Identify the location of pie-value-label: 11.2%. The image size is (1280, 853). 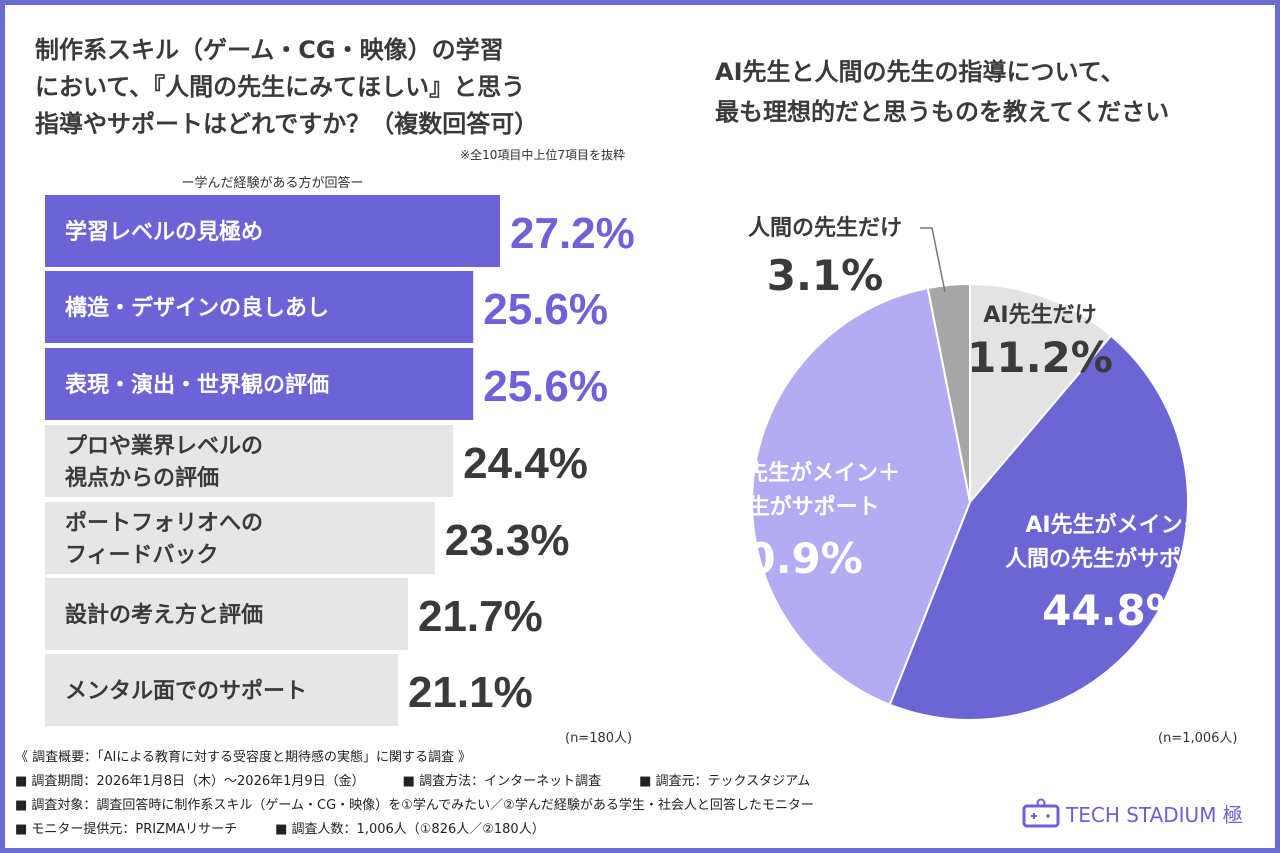
(1040, 357).